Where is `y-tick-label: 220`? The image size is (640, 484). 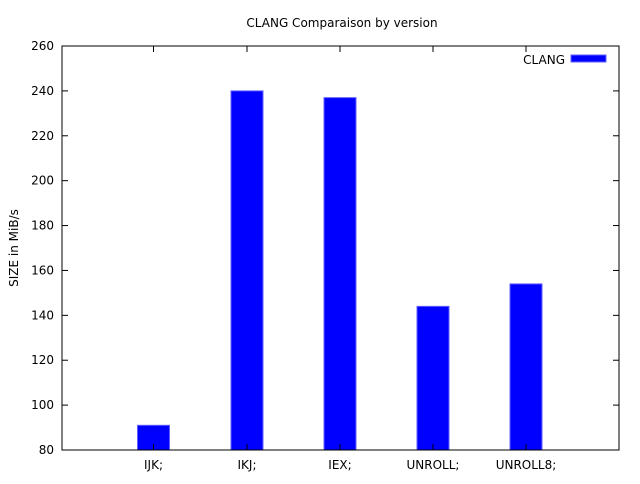 y-tick-label: 220 is located at coordinates (42, 136).